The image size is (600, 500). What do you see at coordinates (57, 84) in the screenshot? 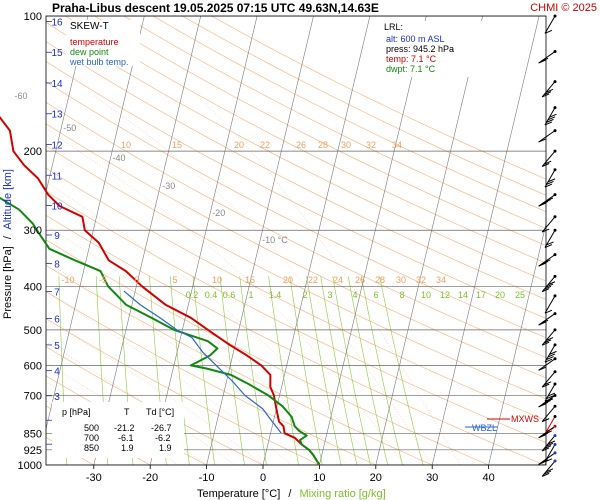
I see `altitude-tick-label: 14` at bounding box center [57, 84].